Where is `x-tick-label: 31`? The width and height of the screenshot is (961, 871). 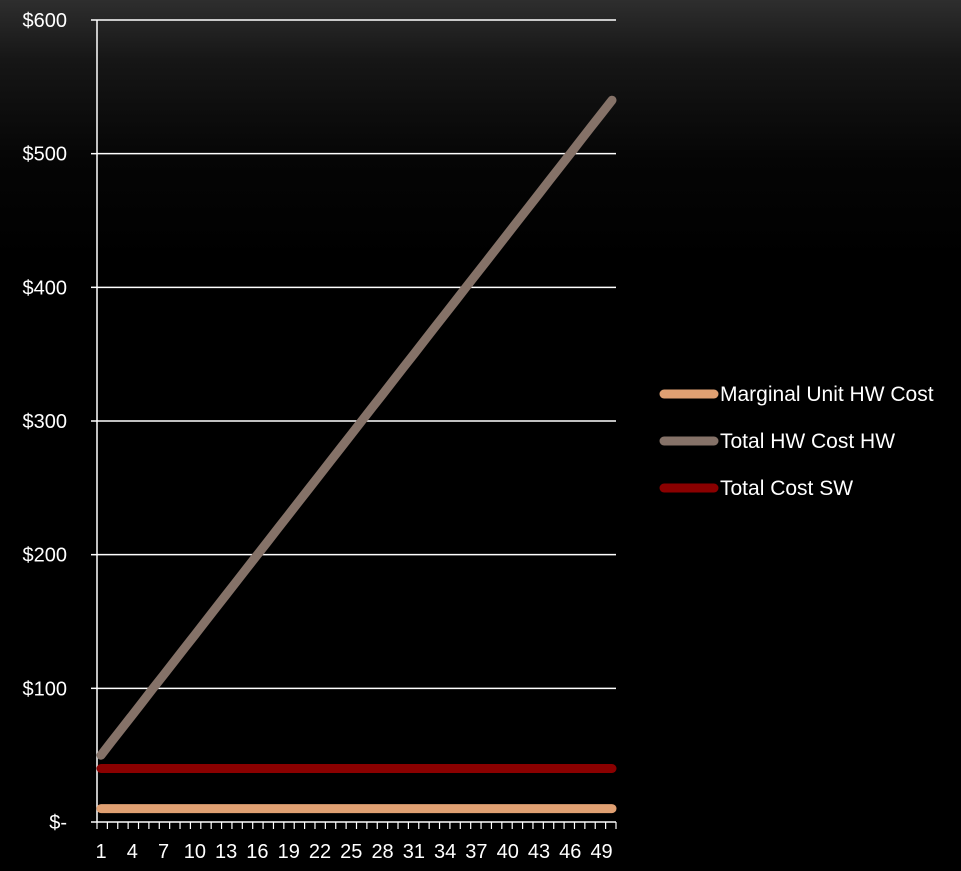 x-tick-label: 31 is located at coordinates (414, 852).